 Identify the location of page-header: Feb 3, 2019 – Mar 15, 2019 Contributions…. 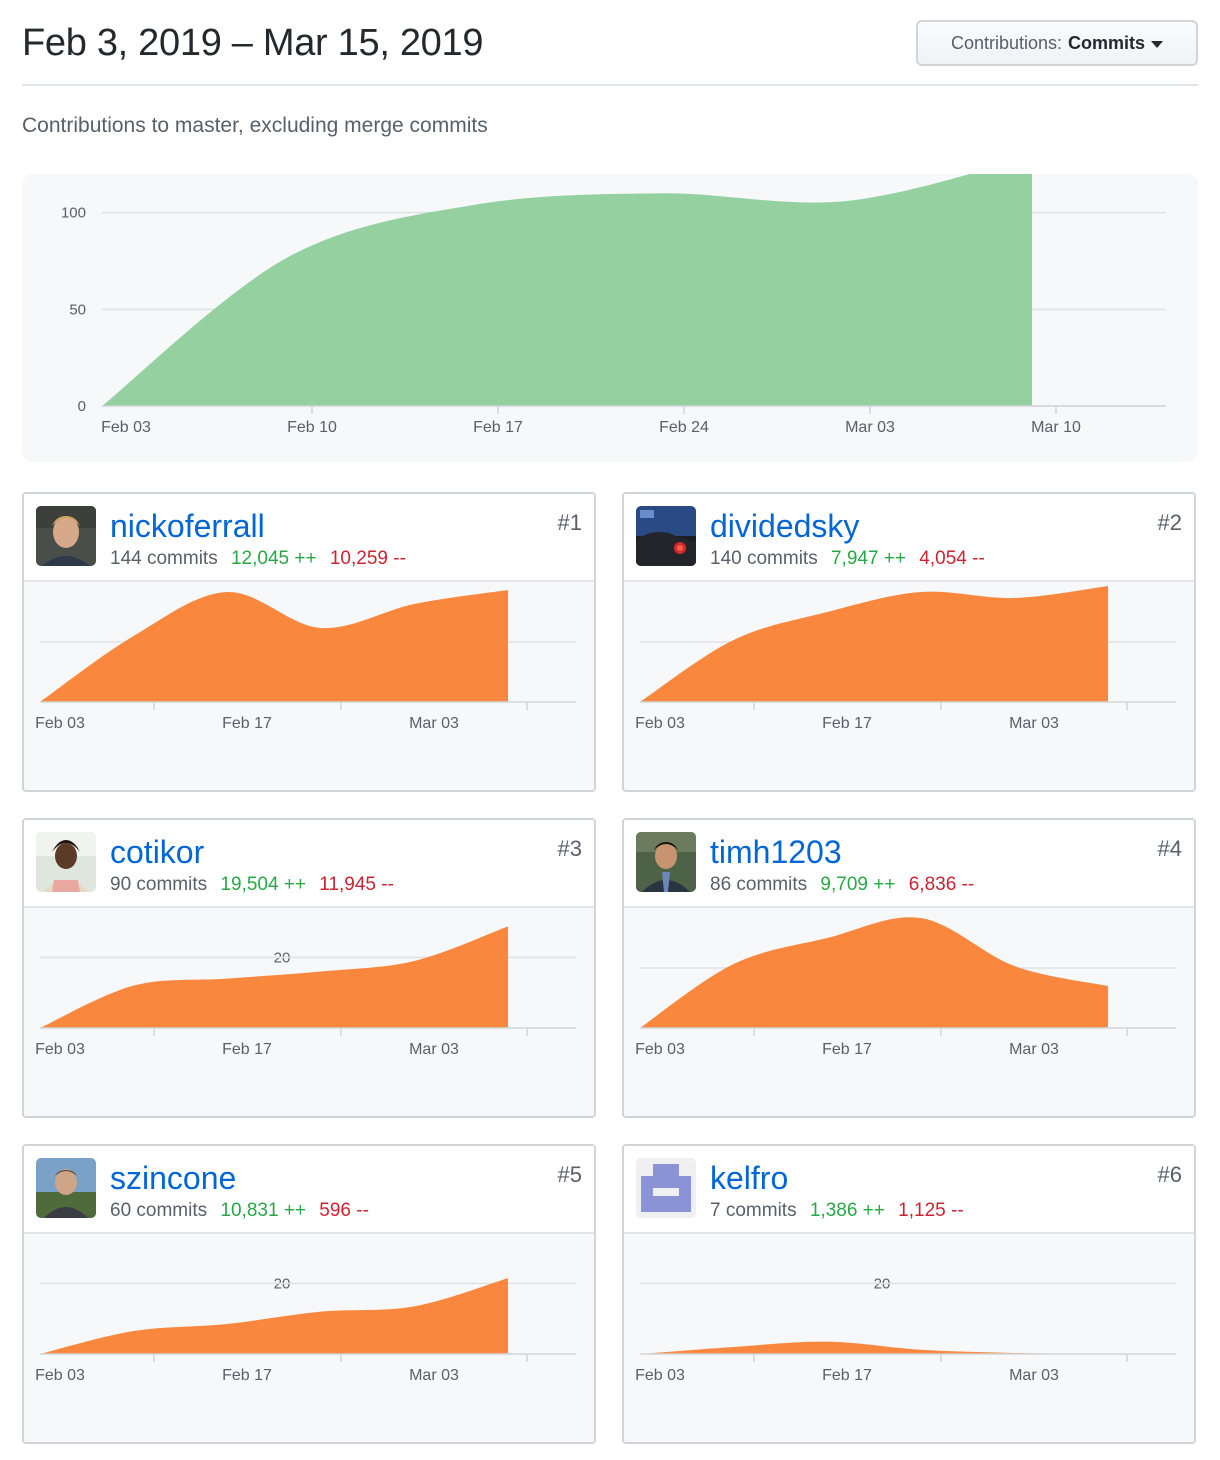
(610, 43).